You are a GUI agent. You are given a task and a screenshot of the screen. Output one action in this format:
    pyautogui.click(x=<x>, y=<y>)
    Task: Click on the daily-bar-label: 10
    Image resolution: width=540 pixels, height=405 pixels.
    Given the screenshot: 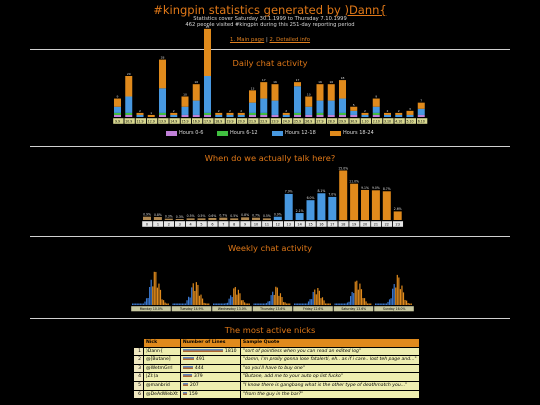 What is the action you would take?
    pyautogui.click(x=185, y=95)
    